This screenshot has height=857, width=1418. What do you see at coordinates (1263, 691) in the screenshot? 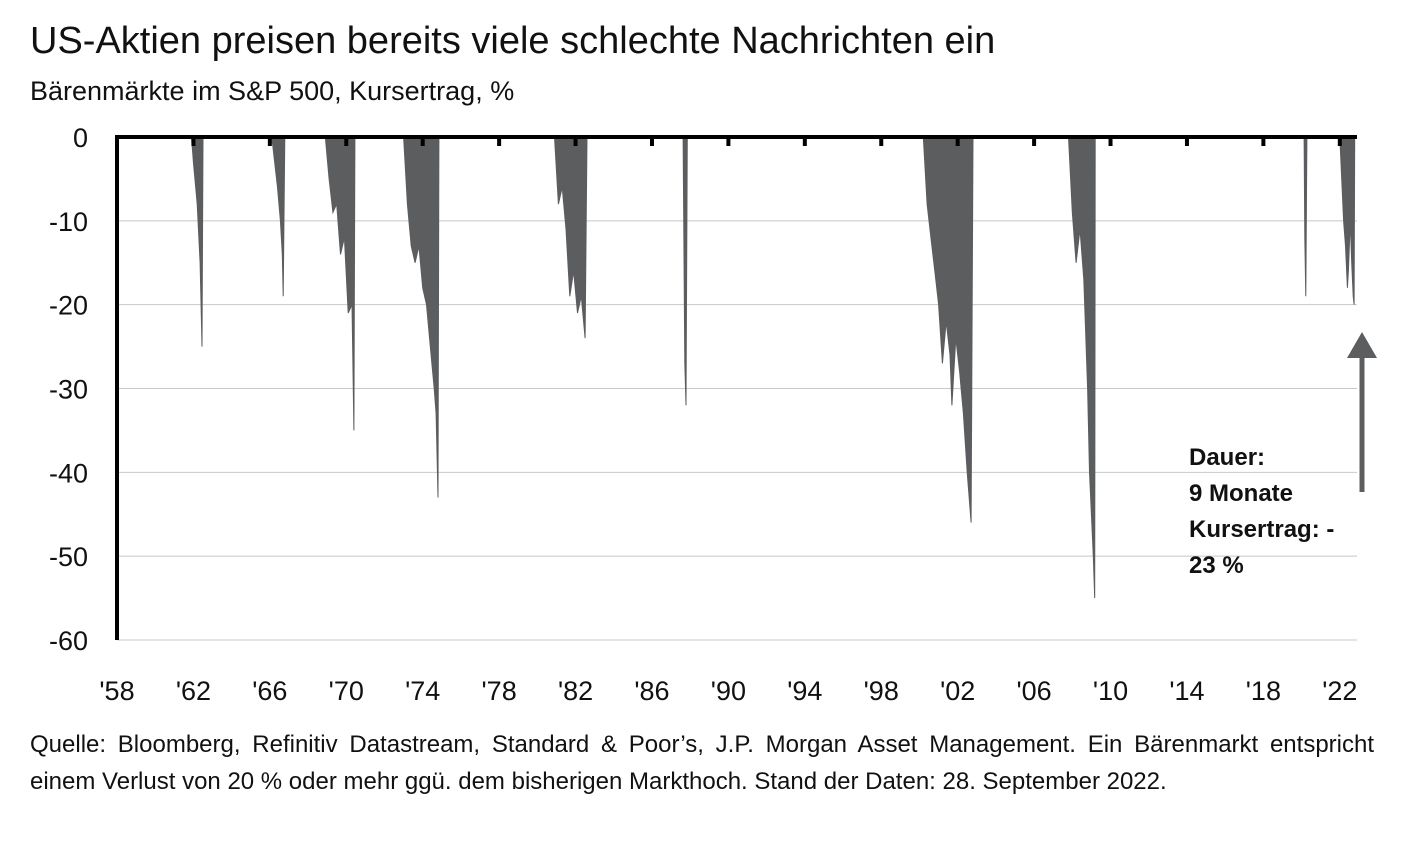
I see `x-tick-label: '18` at bounding box center [1263, 691].